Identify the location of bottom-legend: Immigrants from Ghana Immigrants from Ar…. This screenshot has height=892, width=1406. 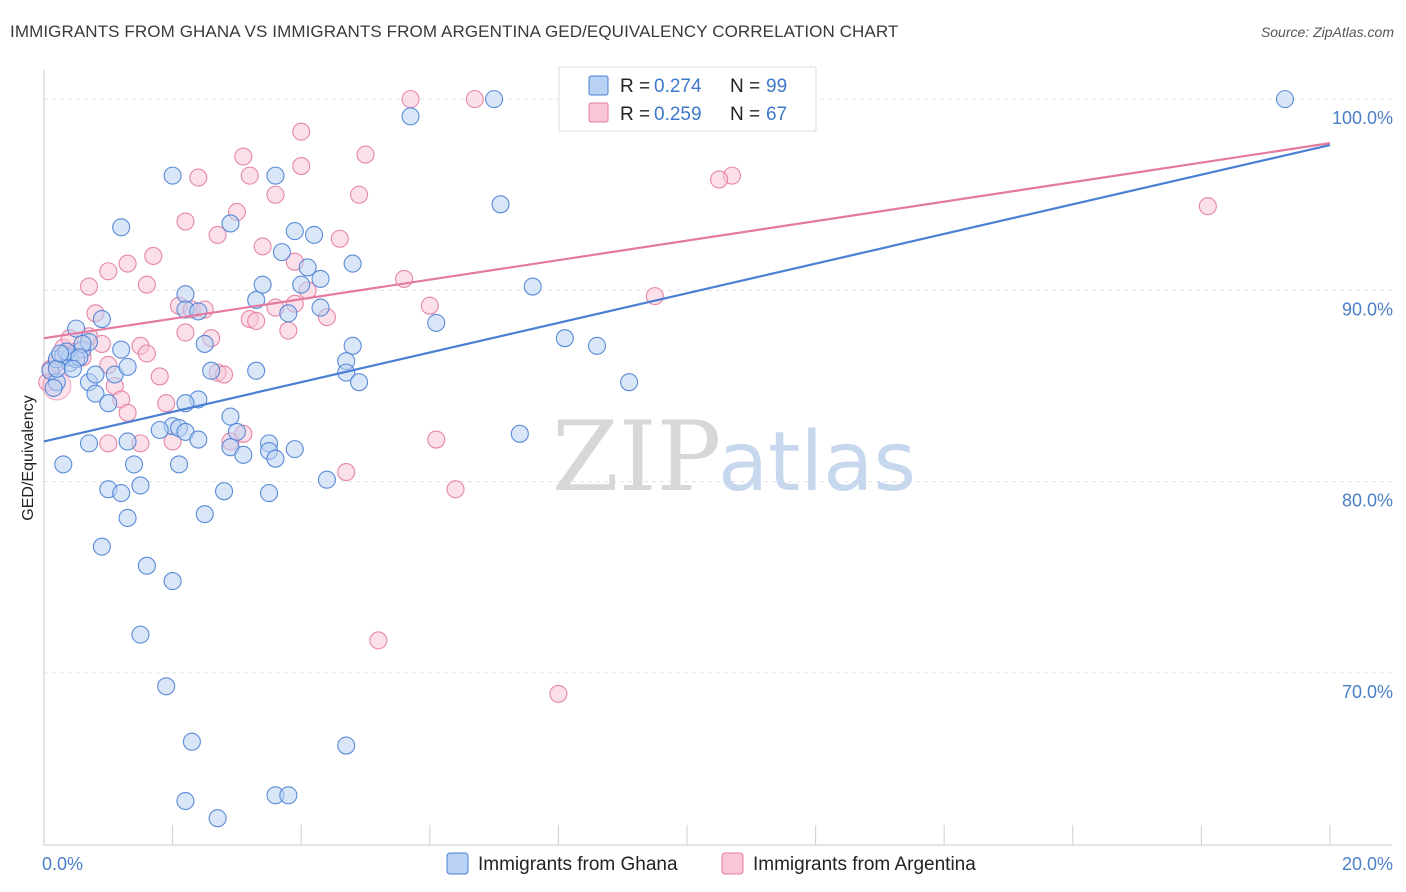
(711, 863).